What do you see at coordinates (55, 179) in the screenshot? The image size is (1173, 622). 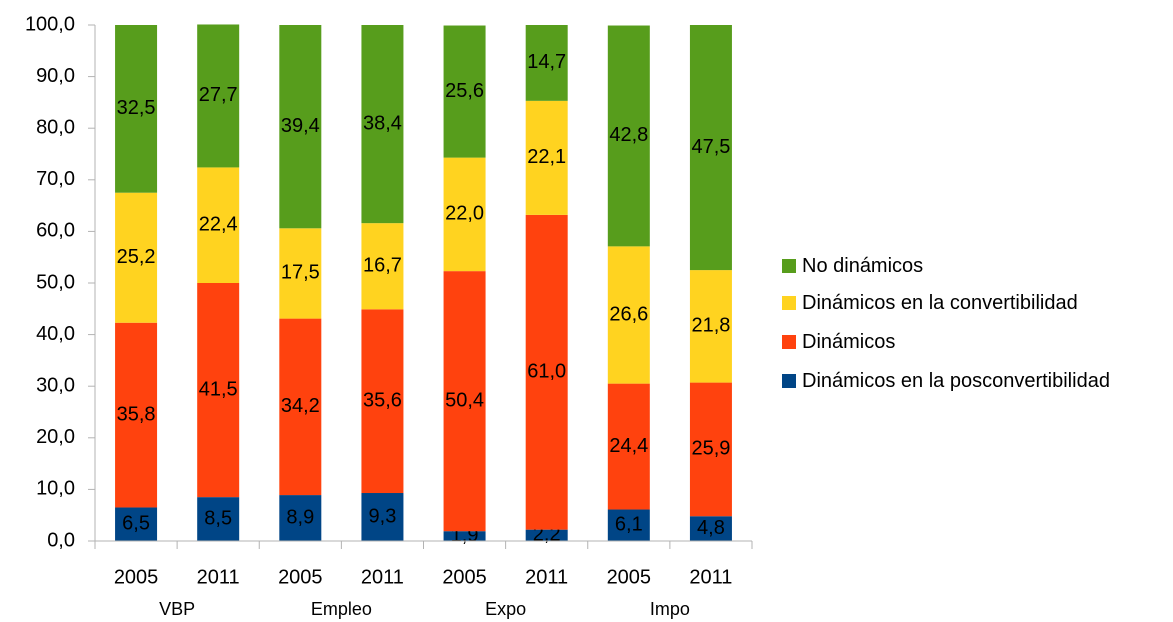 I see `y-tick-label: 70,0` at bounding box center [55, 179].